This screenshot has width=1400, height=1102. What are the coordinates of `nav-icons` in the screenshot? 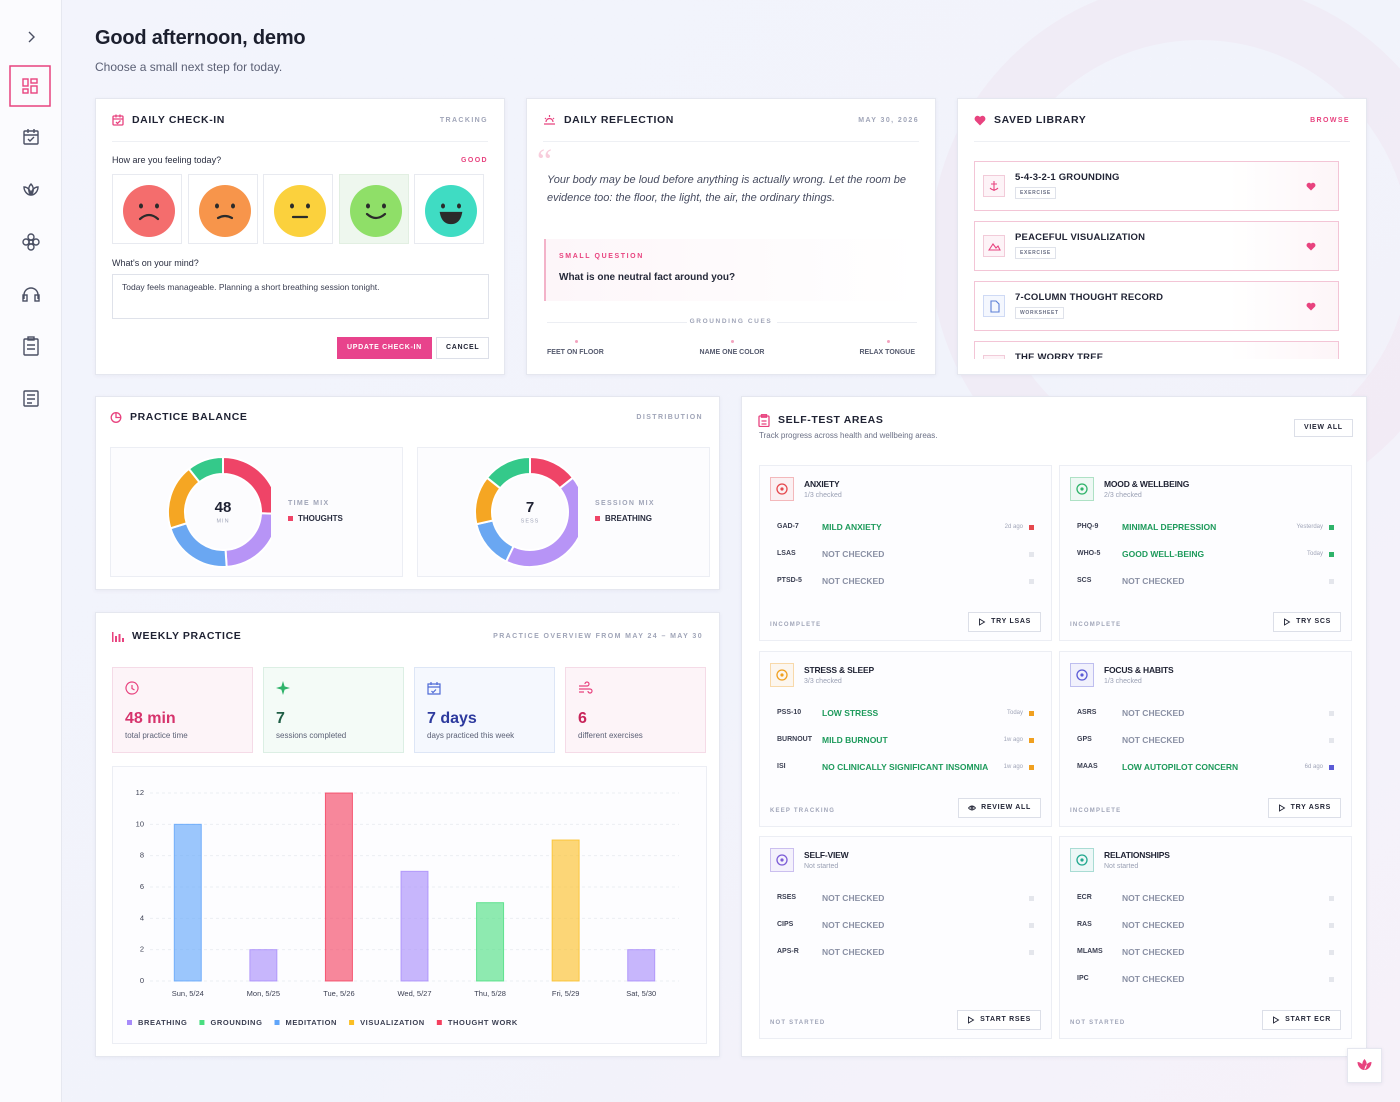 It's located at (30, 219).